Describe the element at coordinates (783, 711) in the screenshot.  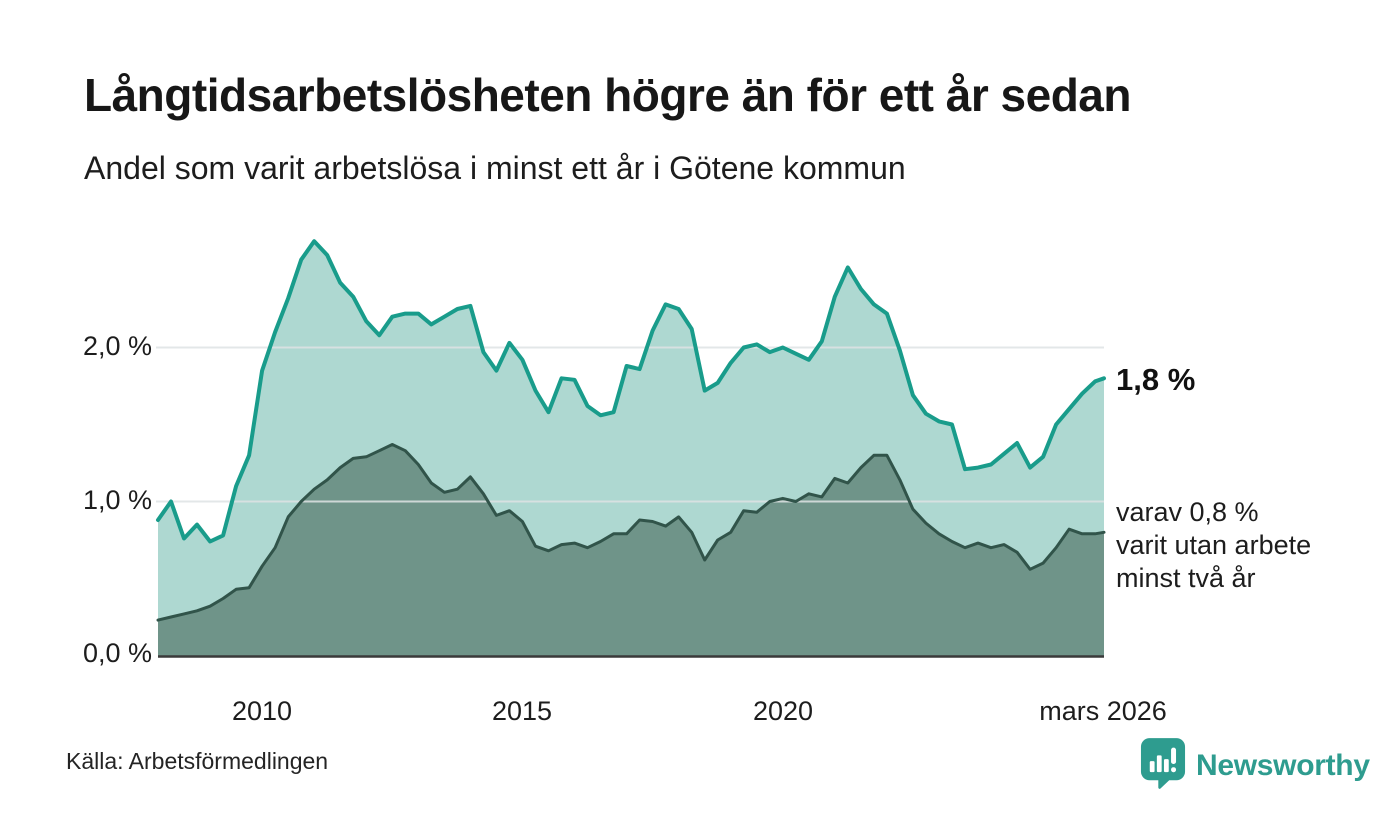
I see `x-axis-tick-2020: 2020` at that location.